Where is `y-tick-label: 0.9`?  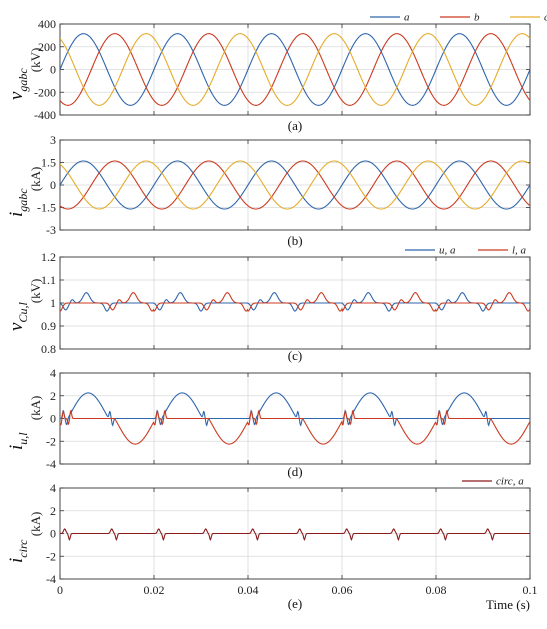
y-tick-label: 0.9 is located at coordinates (48, 326).